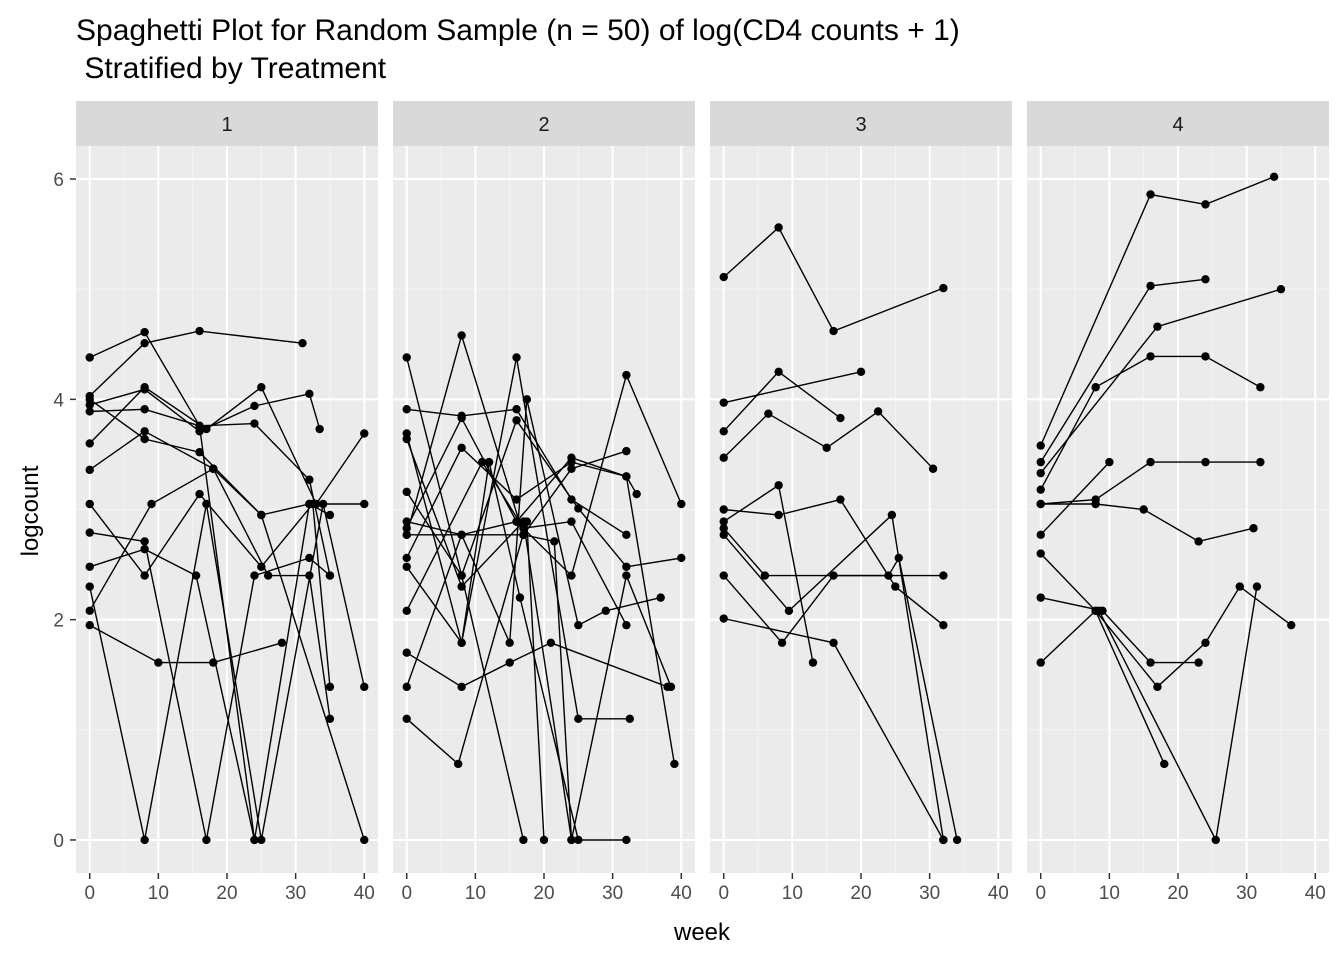 This screenshot has height=960, width=1344. Describe the element at coordinates (58, 621) in the screenshot. I see `y-tick-label: 2` at that location.